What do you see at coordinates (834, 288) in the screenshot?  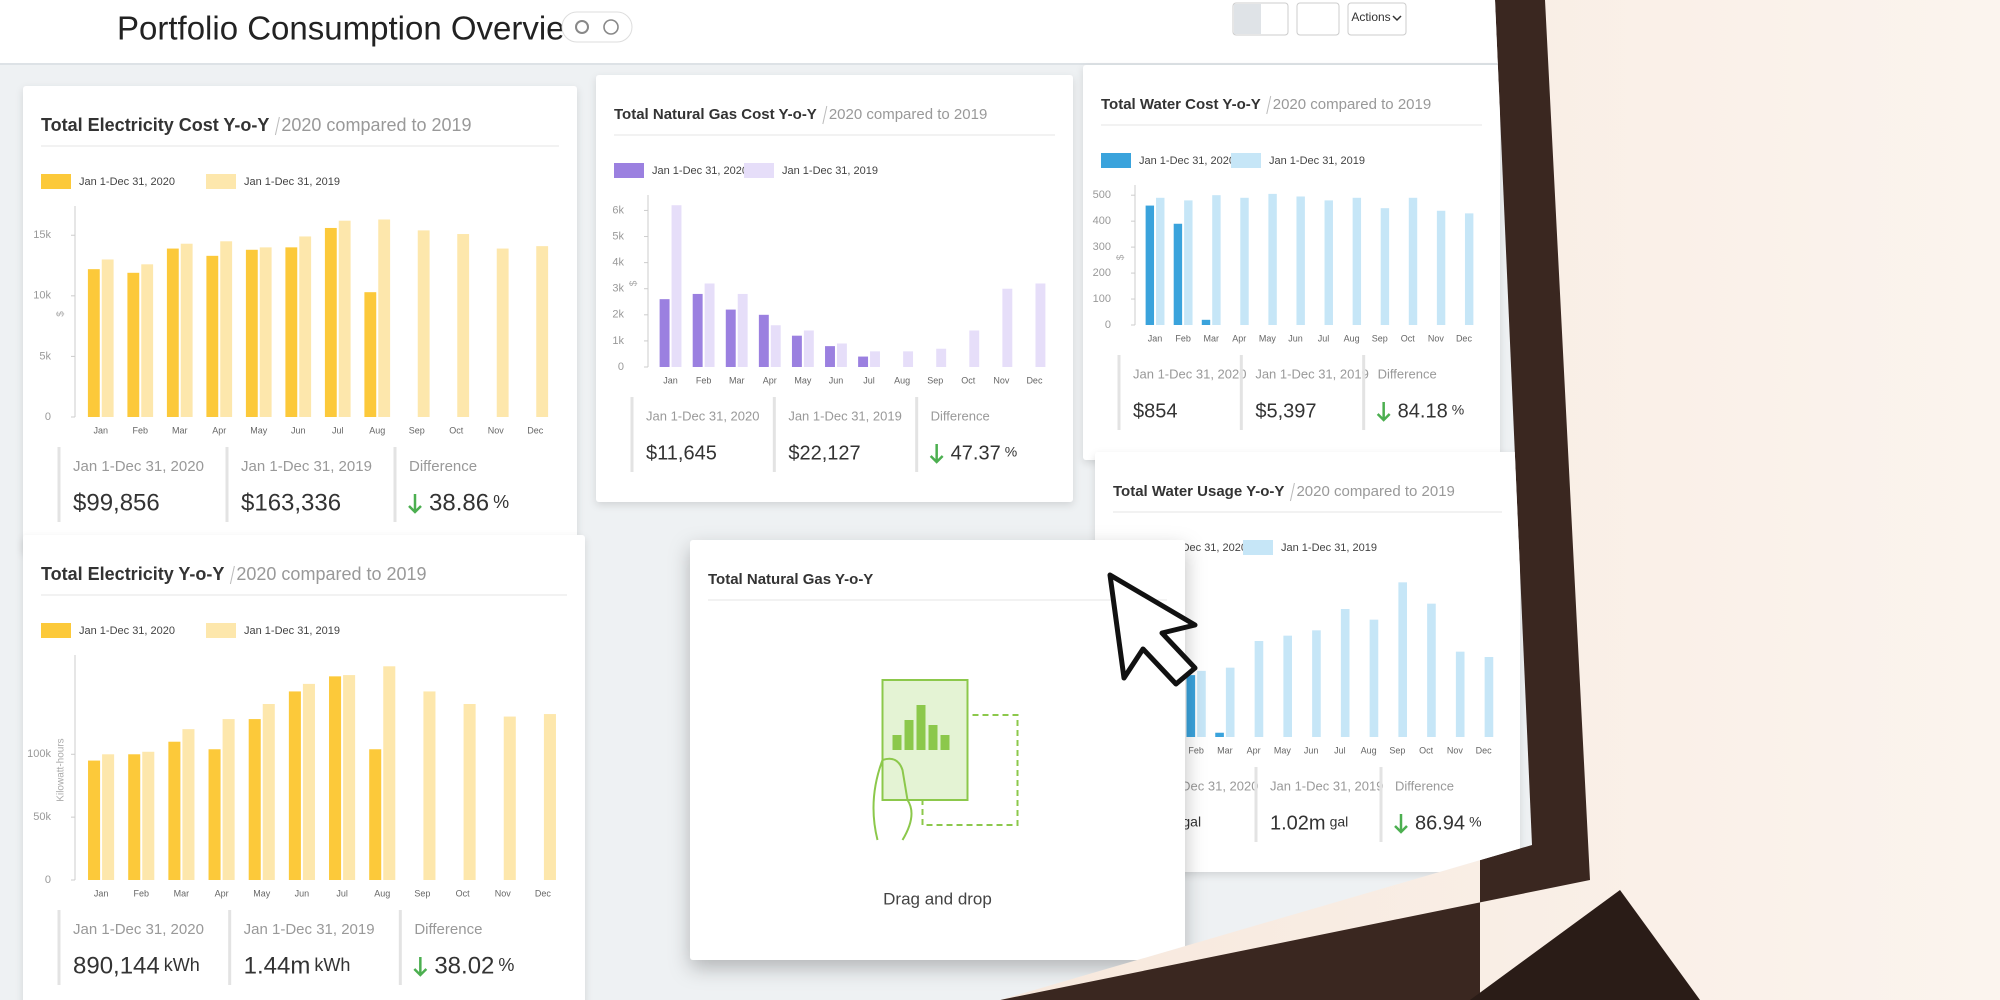 I see `card-bg` at bounding box center [834, 288].